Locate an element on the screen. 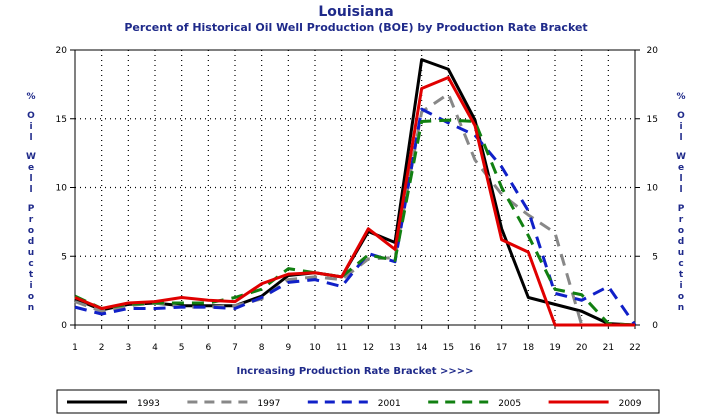 Image resolution: width=712 pixels, height=418 pixels. y-tick-label-left: 20 is located at coordinates (62, 51).